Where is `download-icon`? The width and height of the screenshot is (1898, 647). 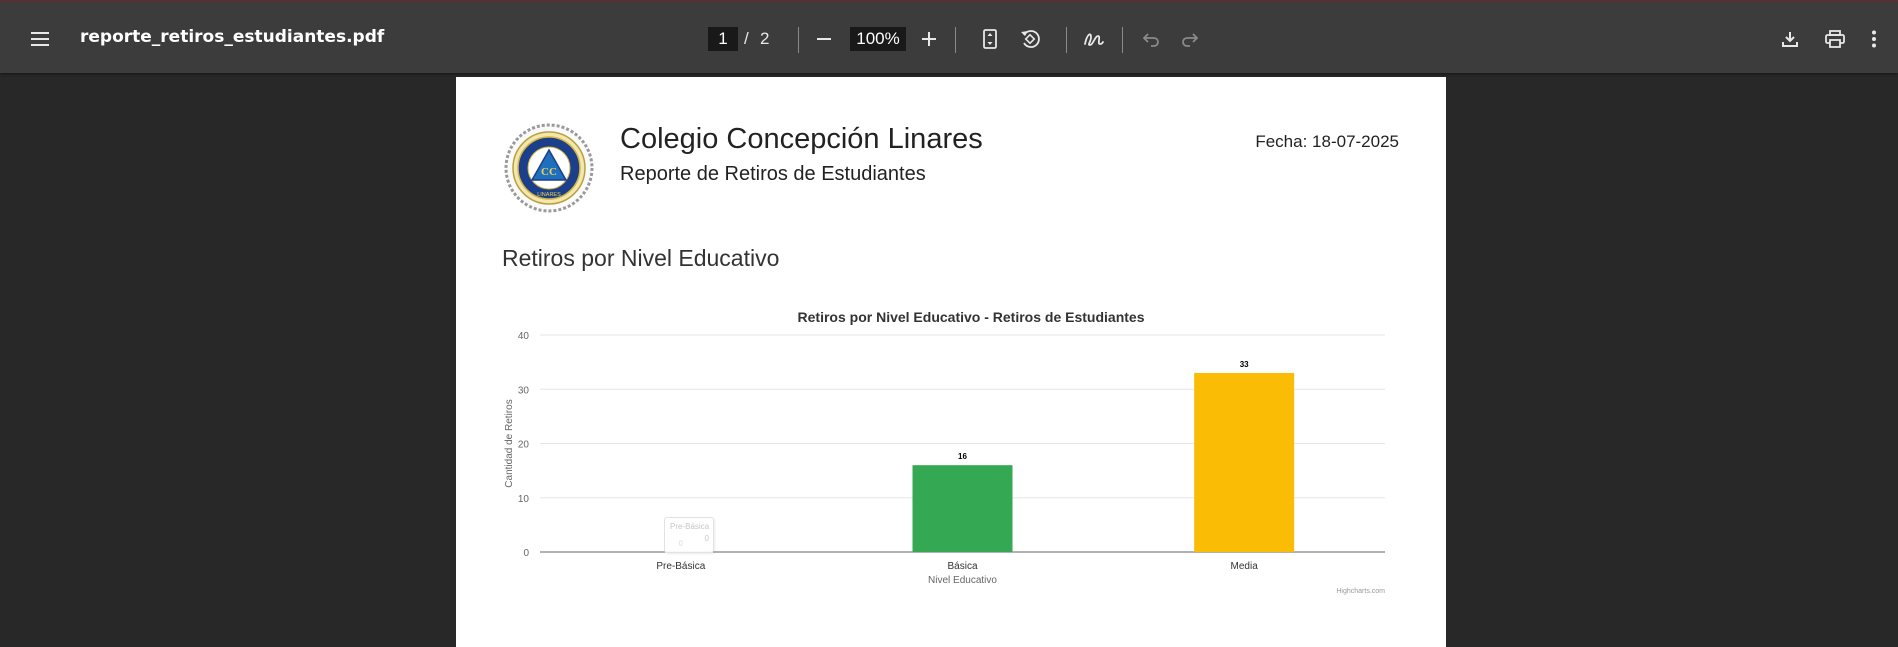 download-icon is located at coordinates (1790, 39).